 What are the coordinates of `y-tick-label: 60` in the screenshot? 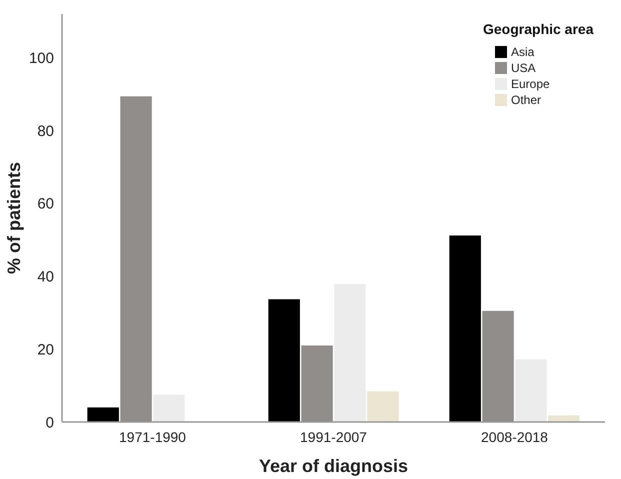 It's located at (45, 204).